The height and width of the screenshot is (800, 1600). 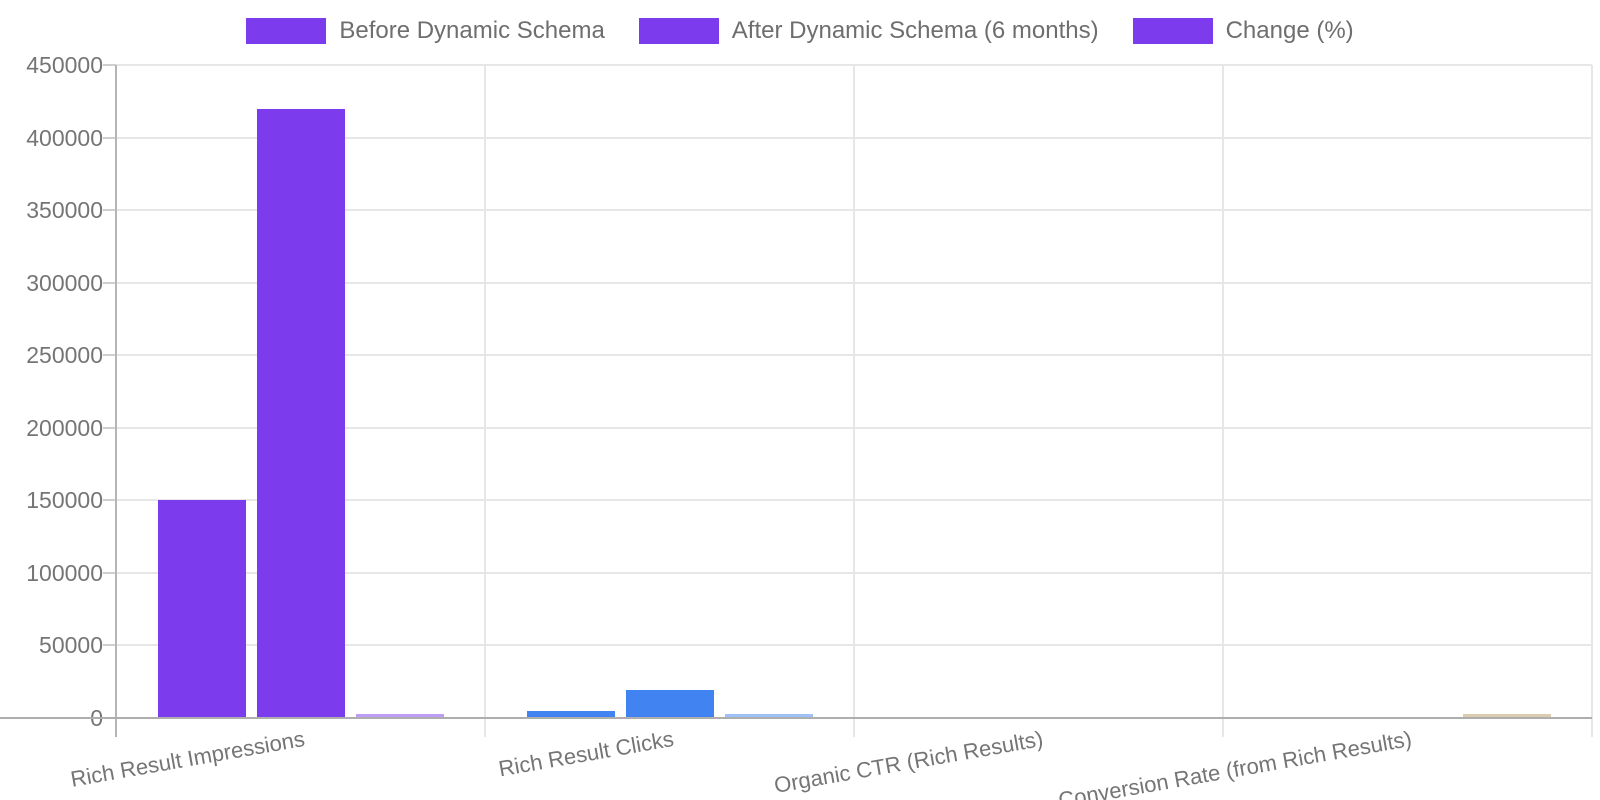 I want to click on y-tick-label: 450000, so click(x=64, y=65).